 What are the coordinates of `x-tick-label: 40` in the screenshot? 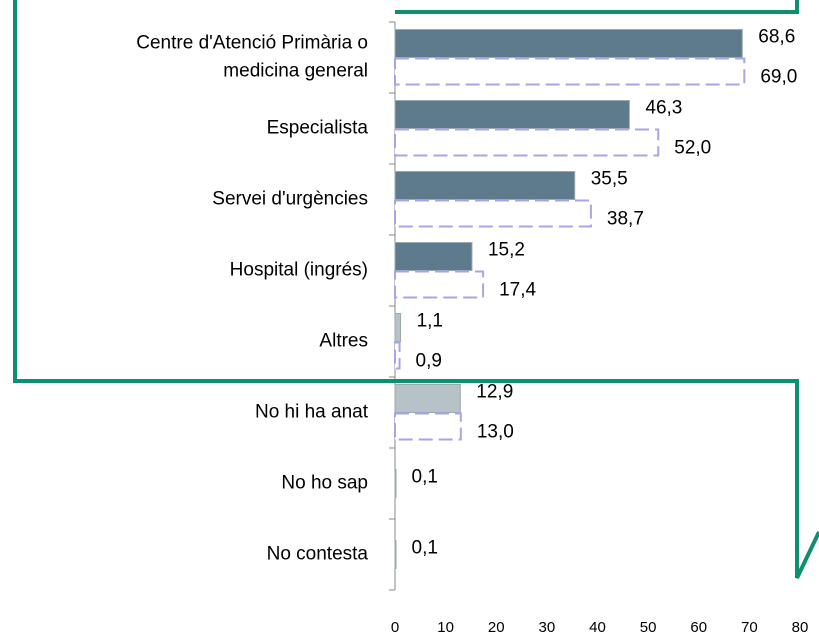 It's located at (597, 627).